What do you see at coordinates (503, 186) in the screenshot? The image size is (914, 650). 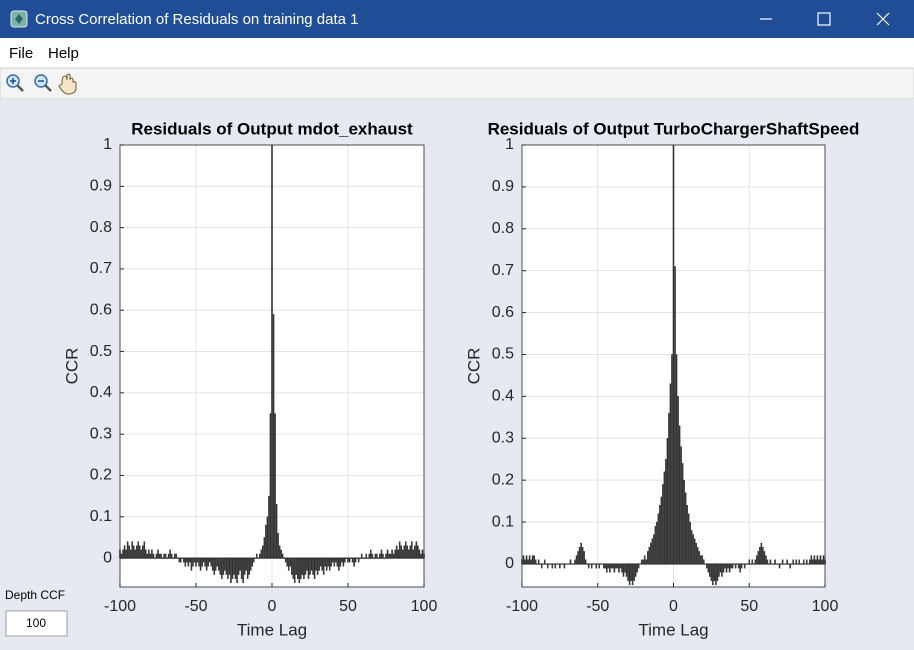 I see `y-tick-label: 0.9` at bounding box center [503, 186].